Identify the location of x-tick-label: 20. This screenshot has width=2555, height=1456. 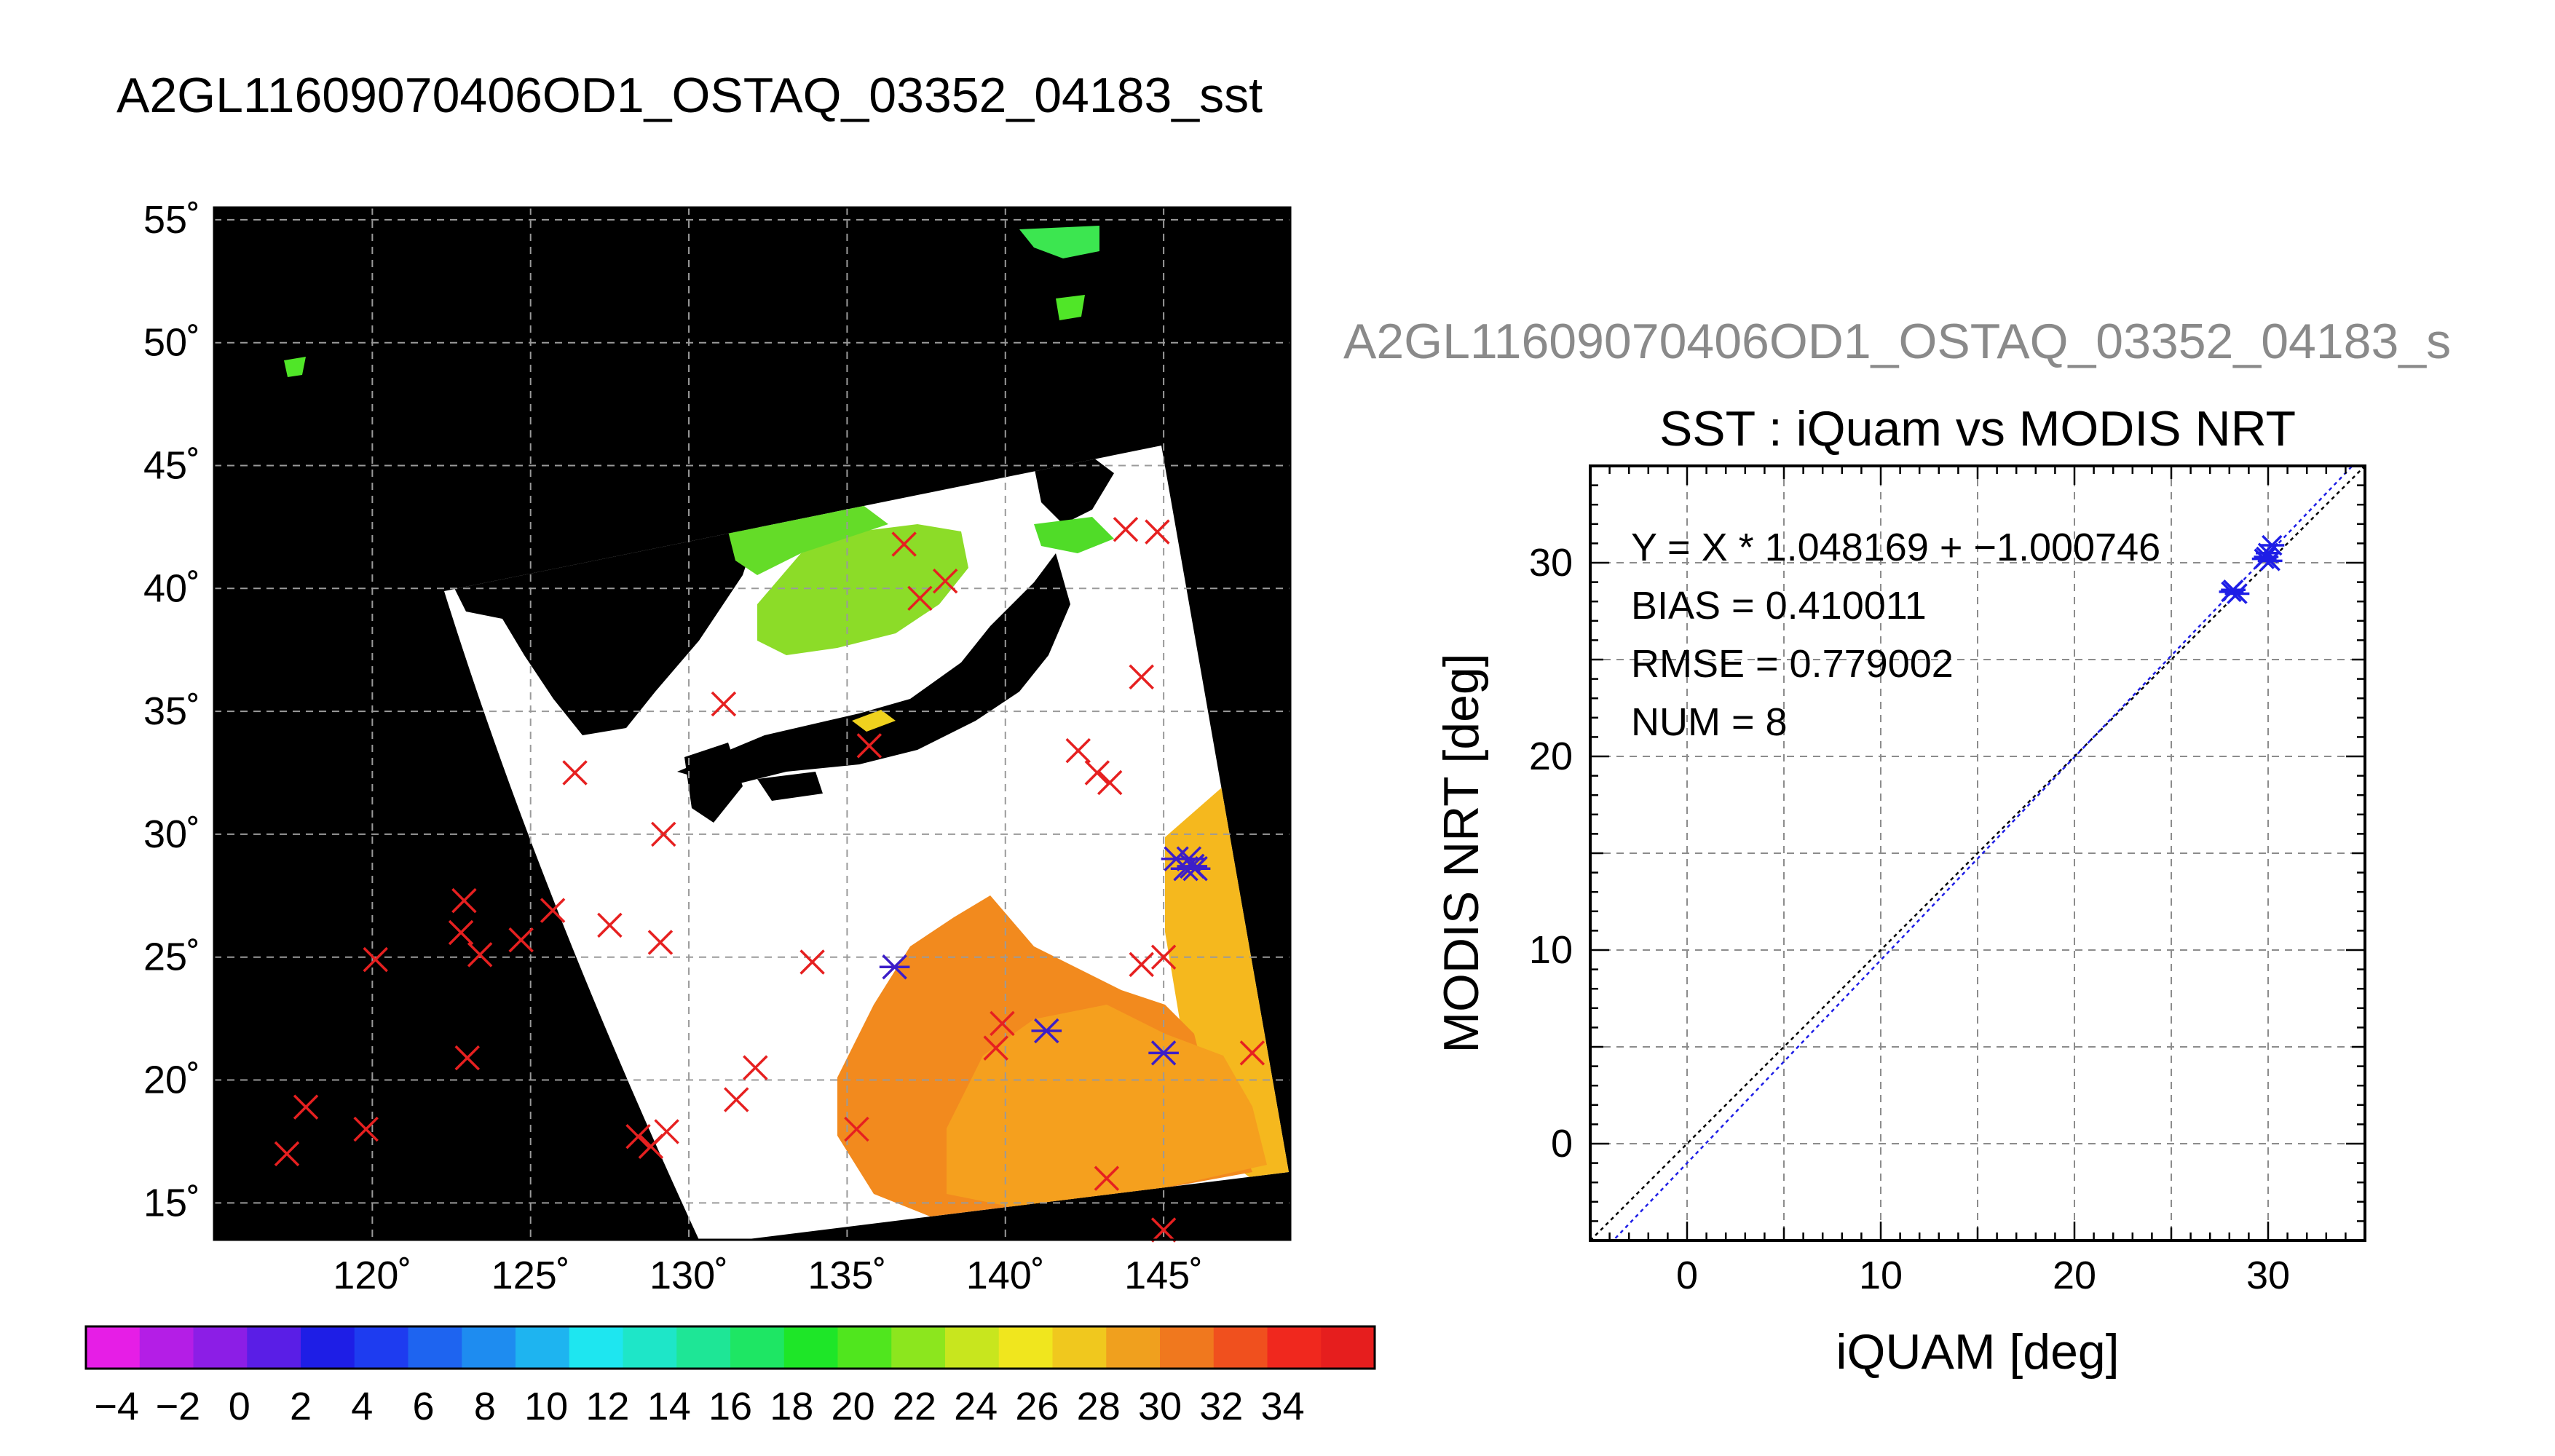
(2074, 1275).